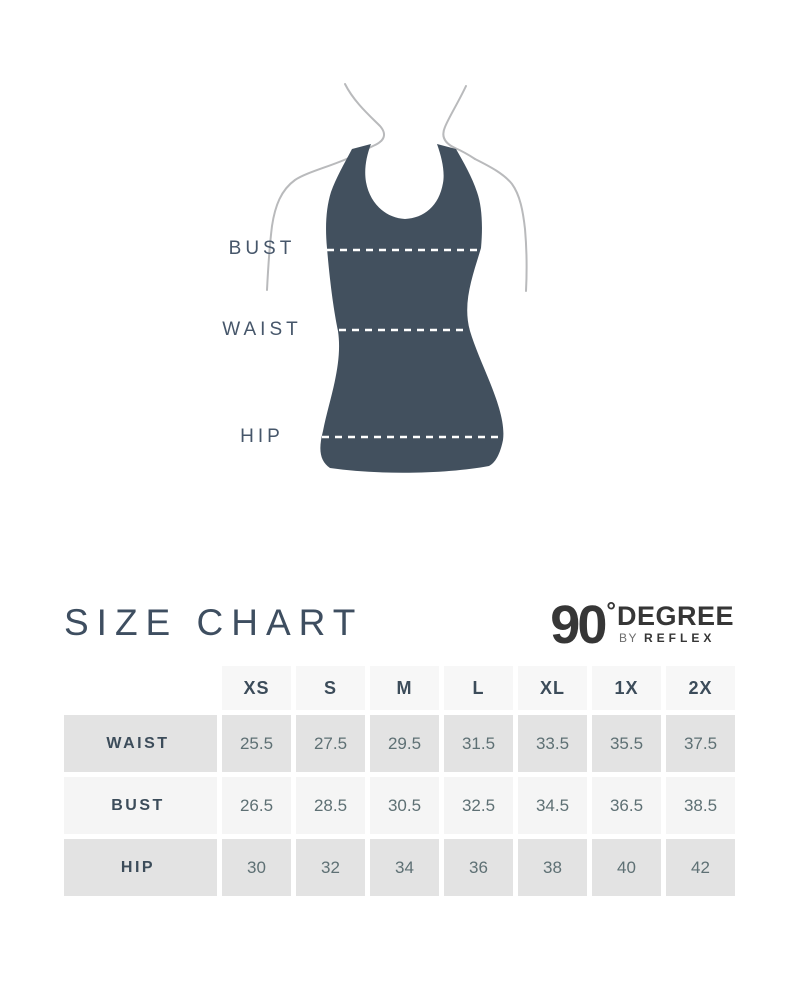 This screenshot has width=800, height=1000. What do you see at coordinates (700, 688) in the screenshot?
I see `size-column-header: 2X` at bounding box center [700, 688].